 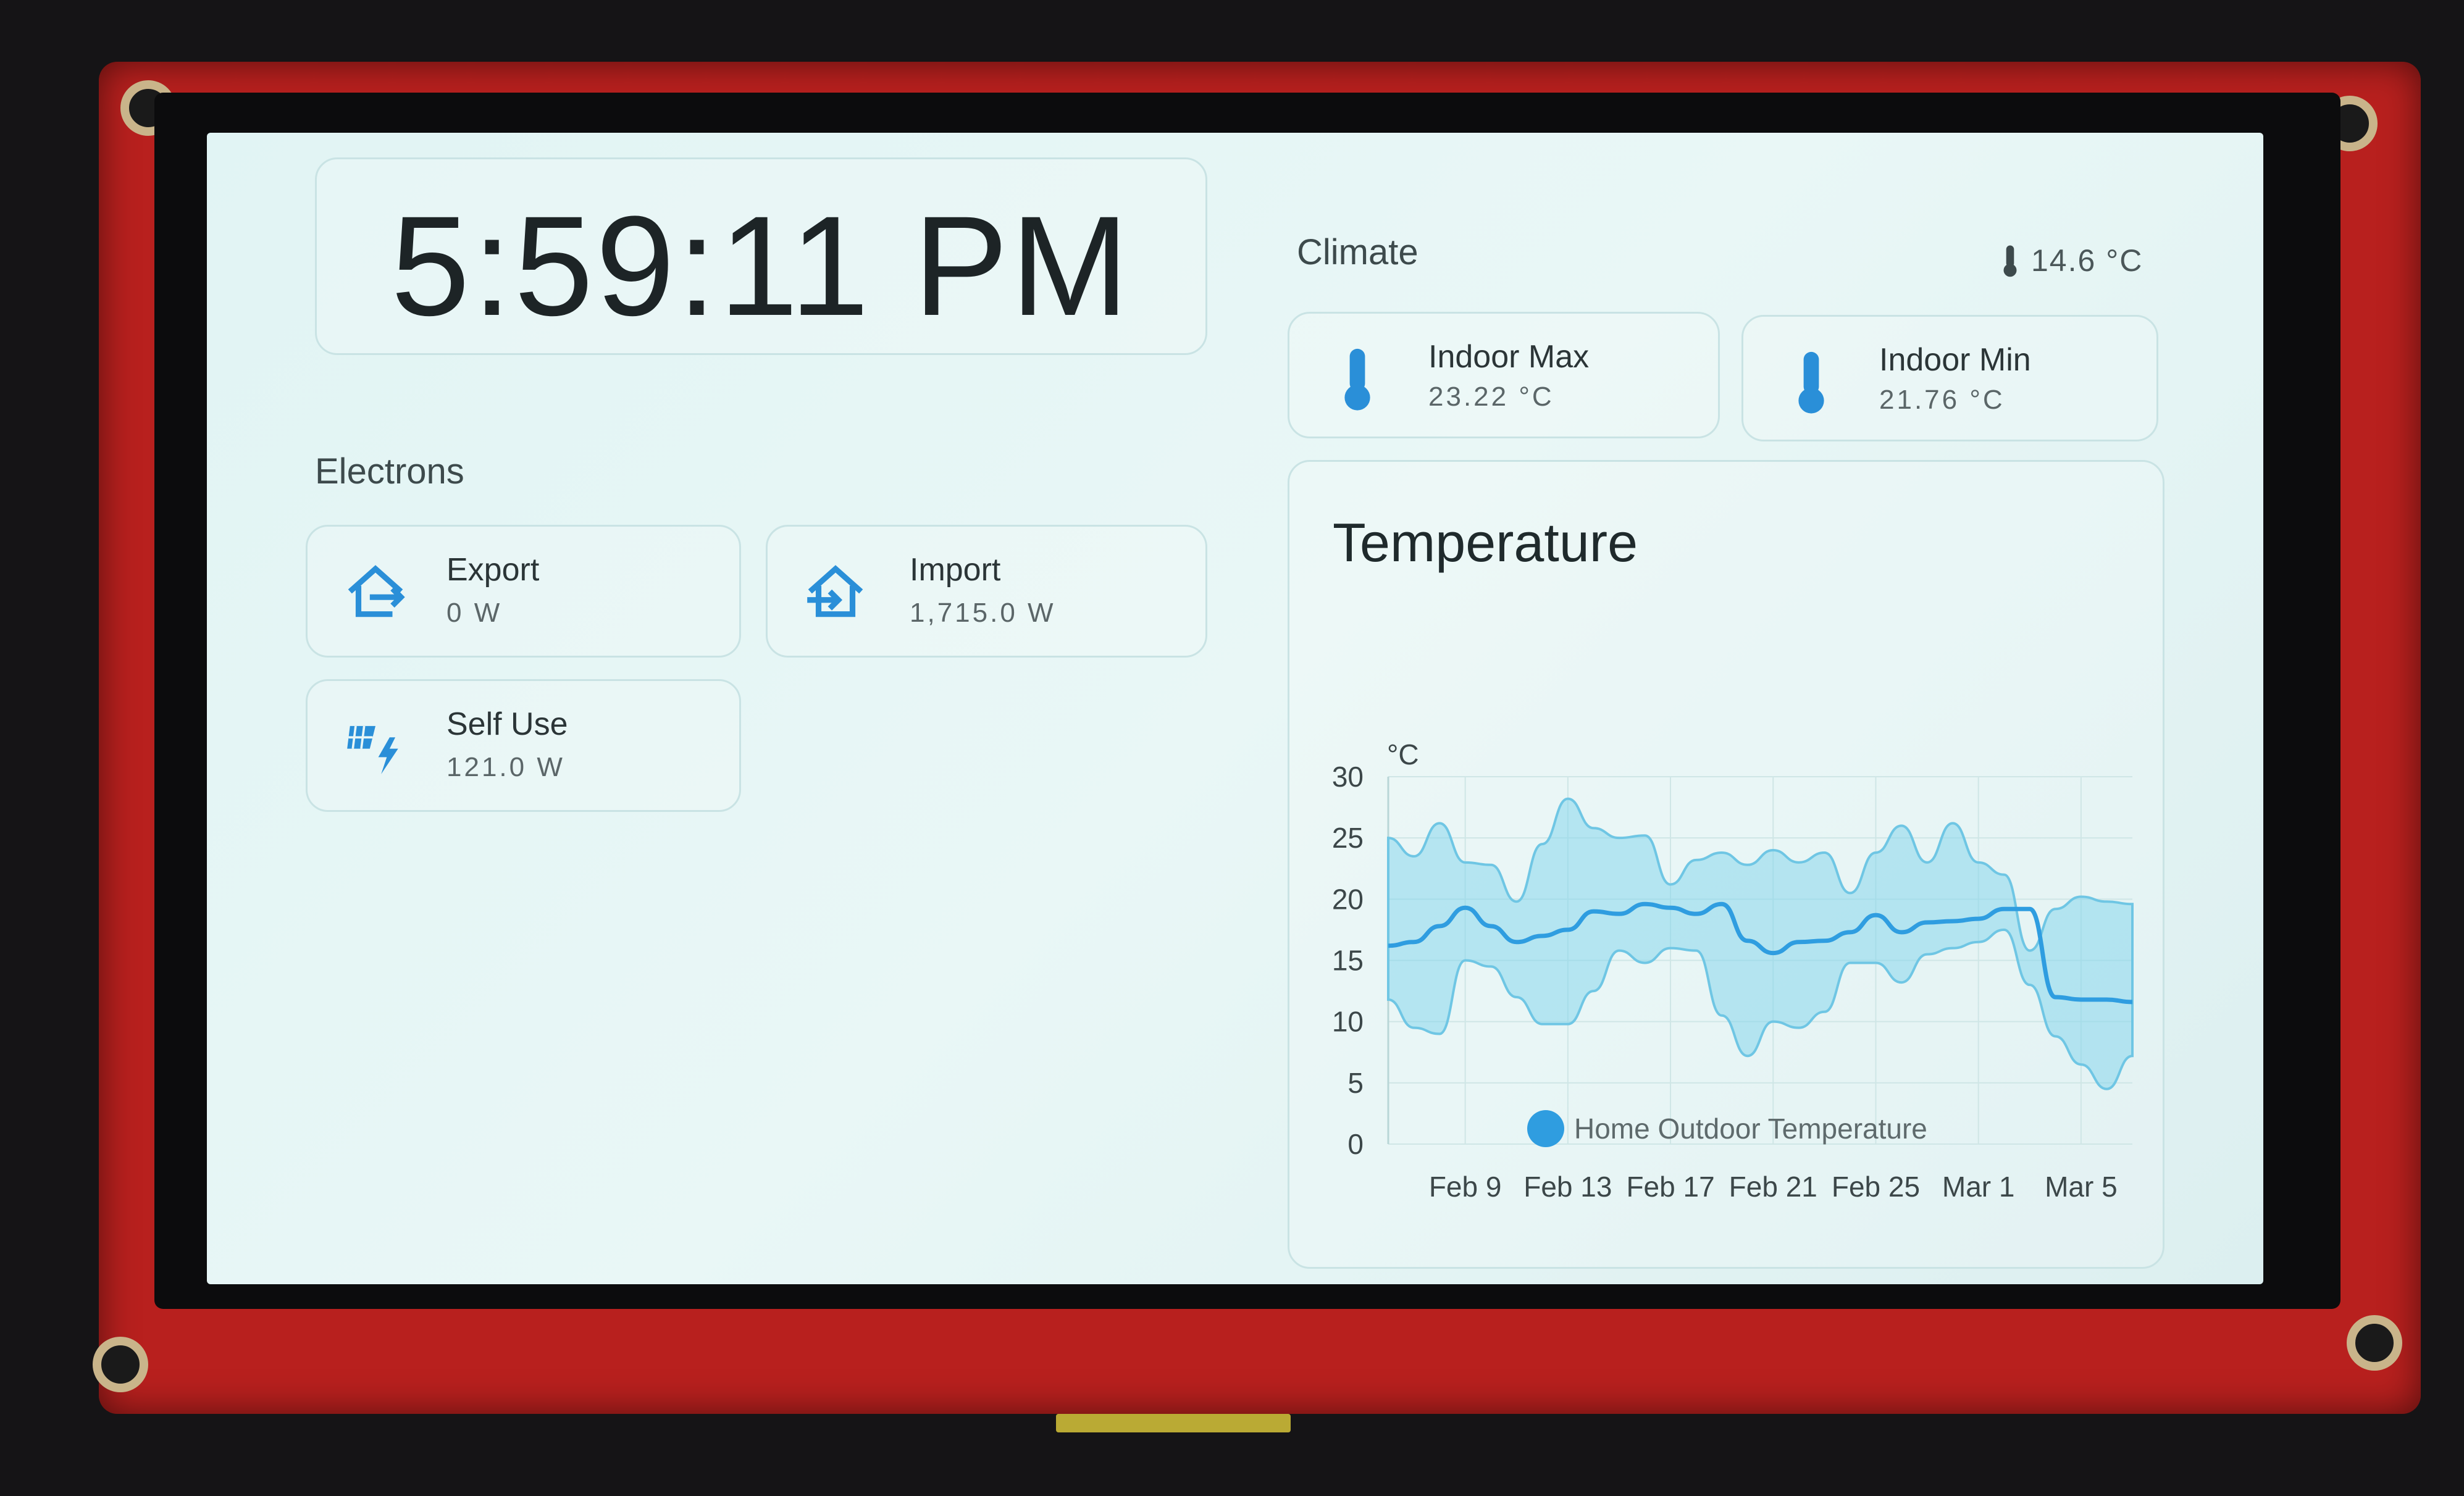 I want to click on self-use-tile: Self Use 121.0 W, so click(x=524, y=745).